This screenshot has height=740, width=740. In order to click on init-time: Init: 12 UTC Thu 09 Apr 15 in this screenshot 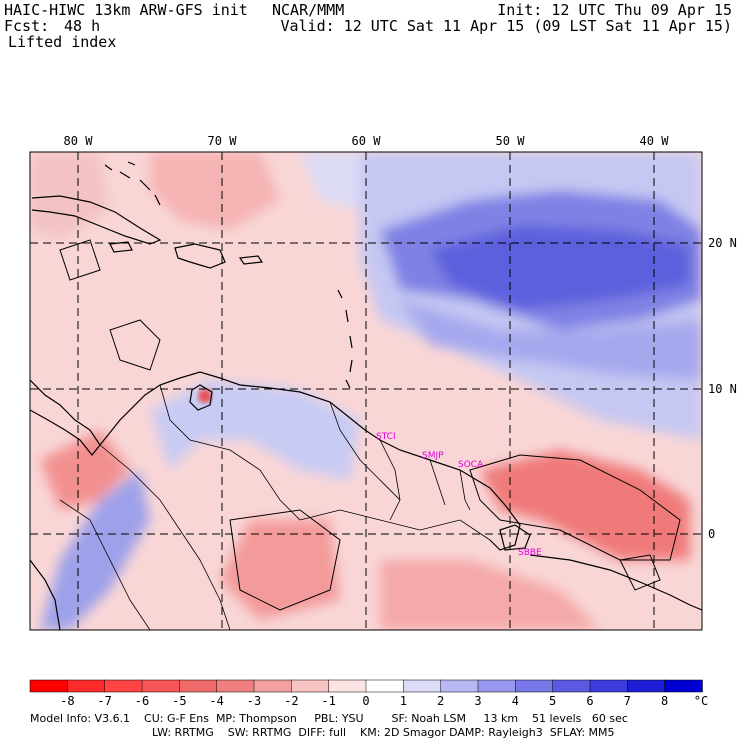, I will do `click(614, 10)`.